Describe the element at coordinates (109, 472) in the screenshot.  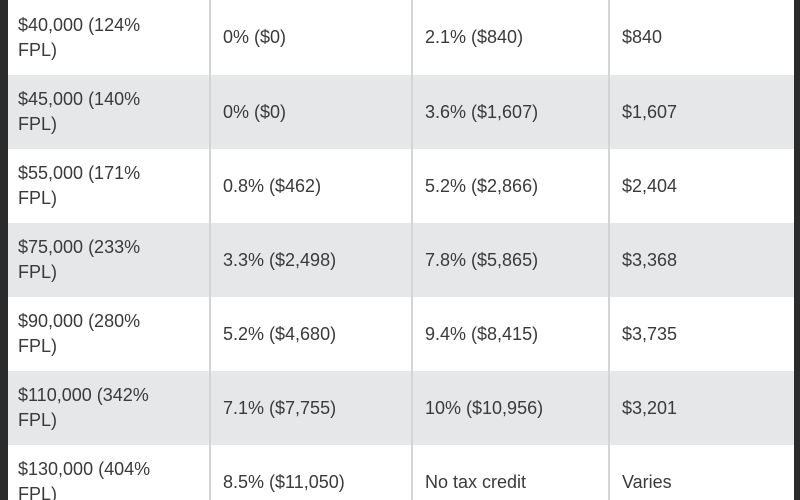
I see `income-cell: $130,000 (404% FPL)` at that location.